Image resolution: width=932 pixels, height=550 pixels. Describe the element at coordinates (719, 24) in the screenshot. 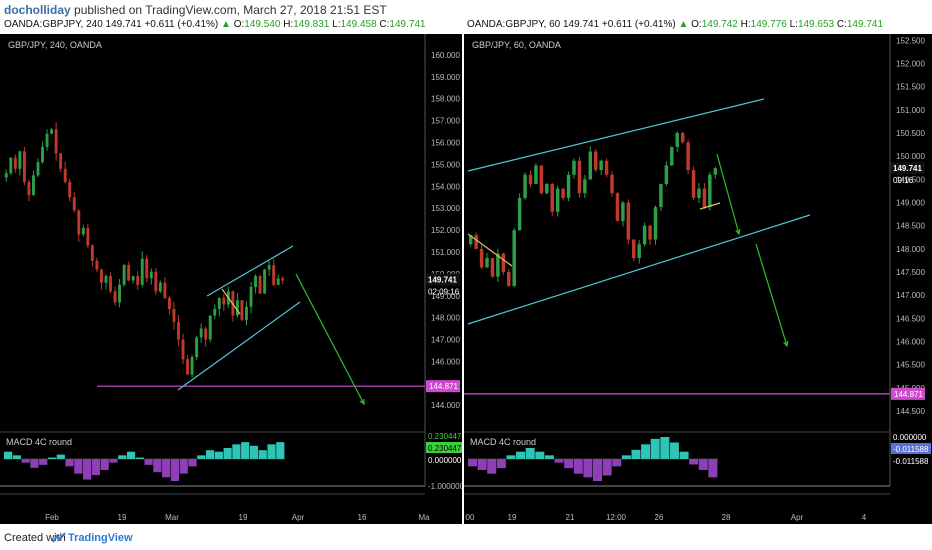

I see `open-value: 149.742` at that location.